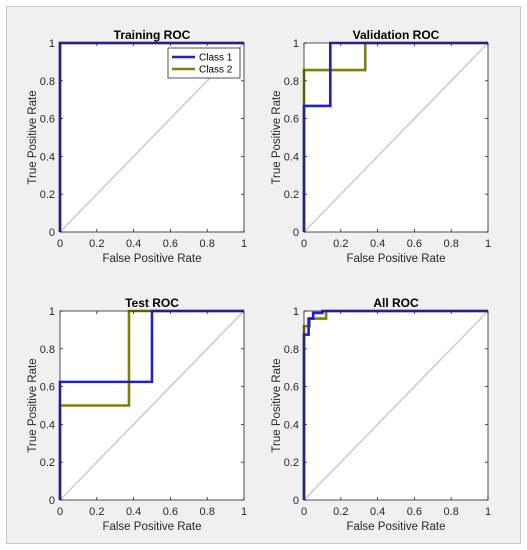 The width and height of the screenshot is (527, 550). I want to click on plot-title: Test ROC, so click(152, 303).